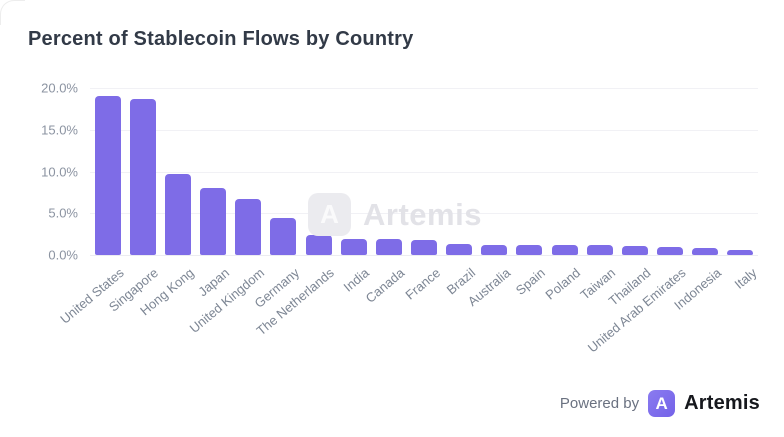 This screenshot has height=437, width=784. What do you see at coordinates (531, 281) in the screenshot?
I see `x-axis-label: Spain` at bounding box center [531, 281].